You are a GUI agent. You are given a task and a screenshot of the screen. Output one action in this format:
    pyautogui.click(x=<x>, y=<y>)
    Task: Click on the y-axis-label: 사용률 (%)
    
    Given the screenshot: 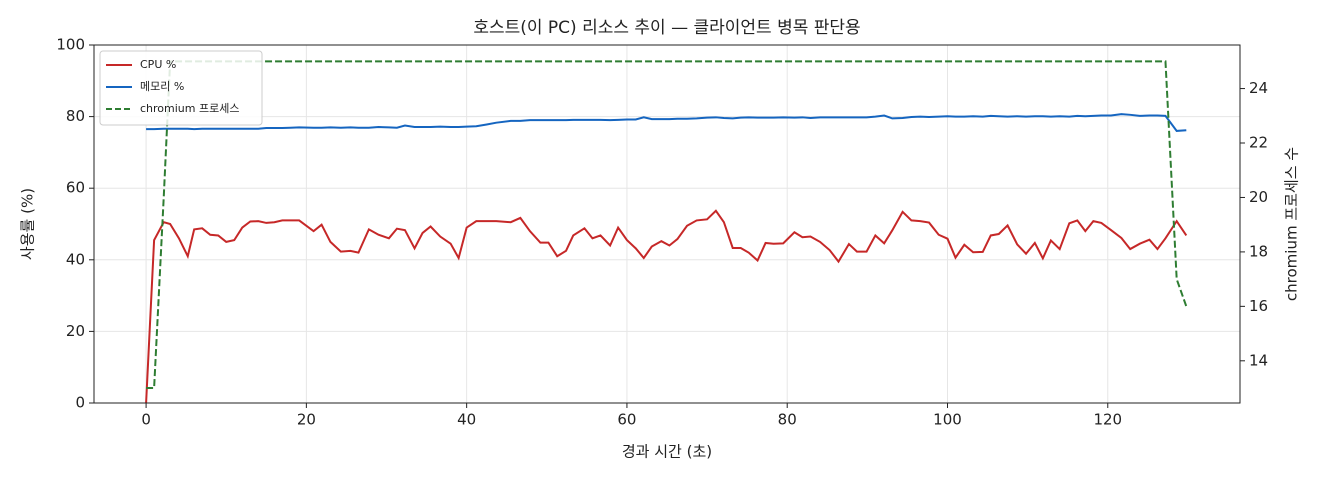 What is the action you would take?
    pyautogui.click(x=28, y=224)
    